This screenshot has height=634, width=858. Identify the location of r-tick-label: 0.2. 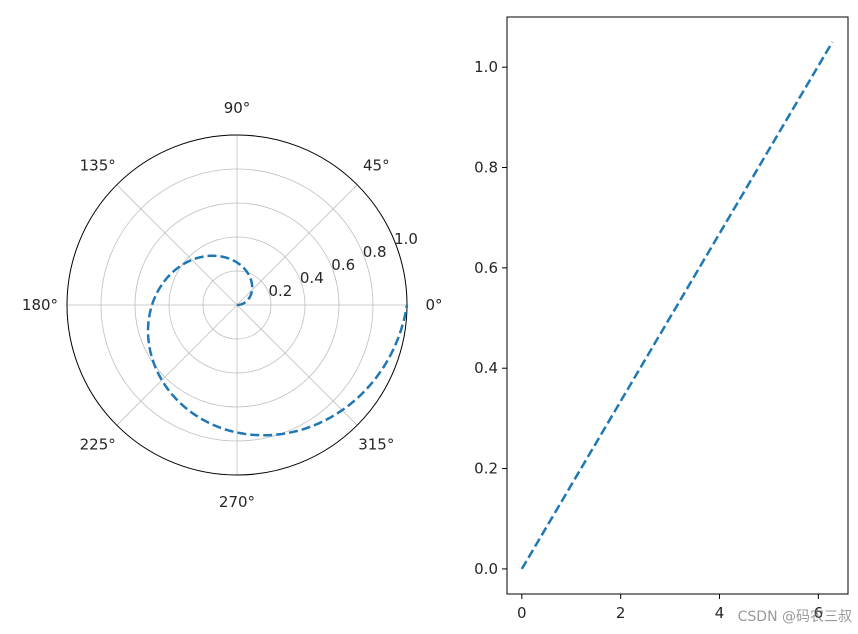
(280, 291).